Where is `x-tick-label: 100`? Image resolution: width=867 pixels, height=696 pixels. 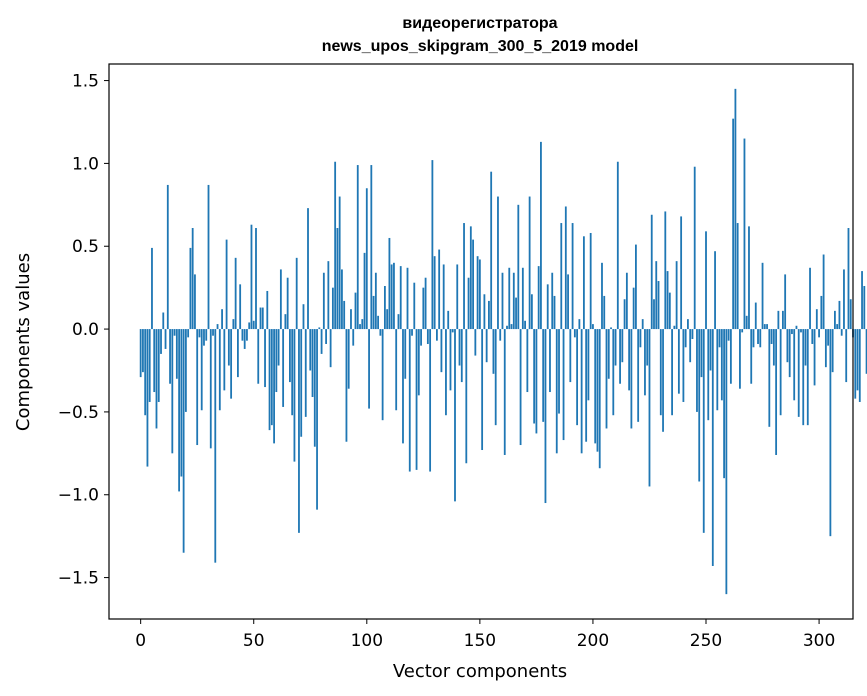
x-tick-label: 100 is located at coordinates (367, 641).